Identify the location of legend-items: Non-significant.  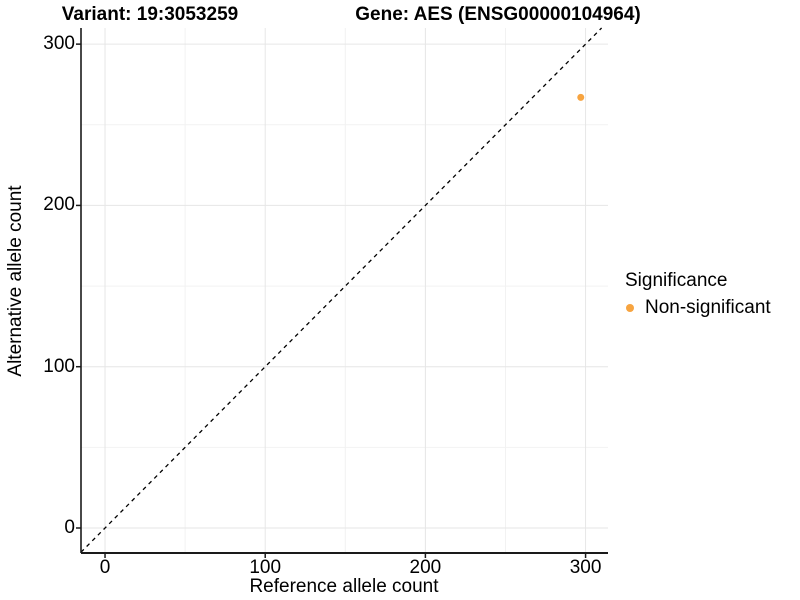
(695, 308).